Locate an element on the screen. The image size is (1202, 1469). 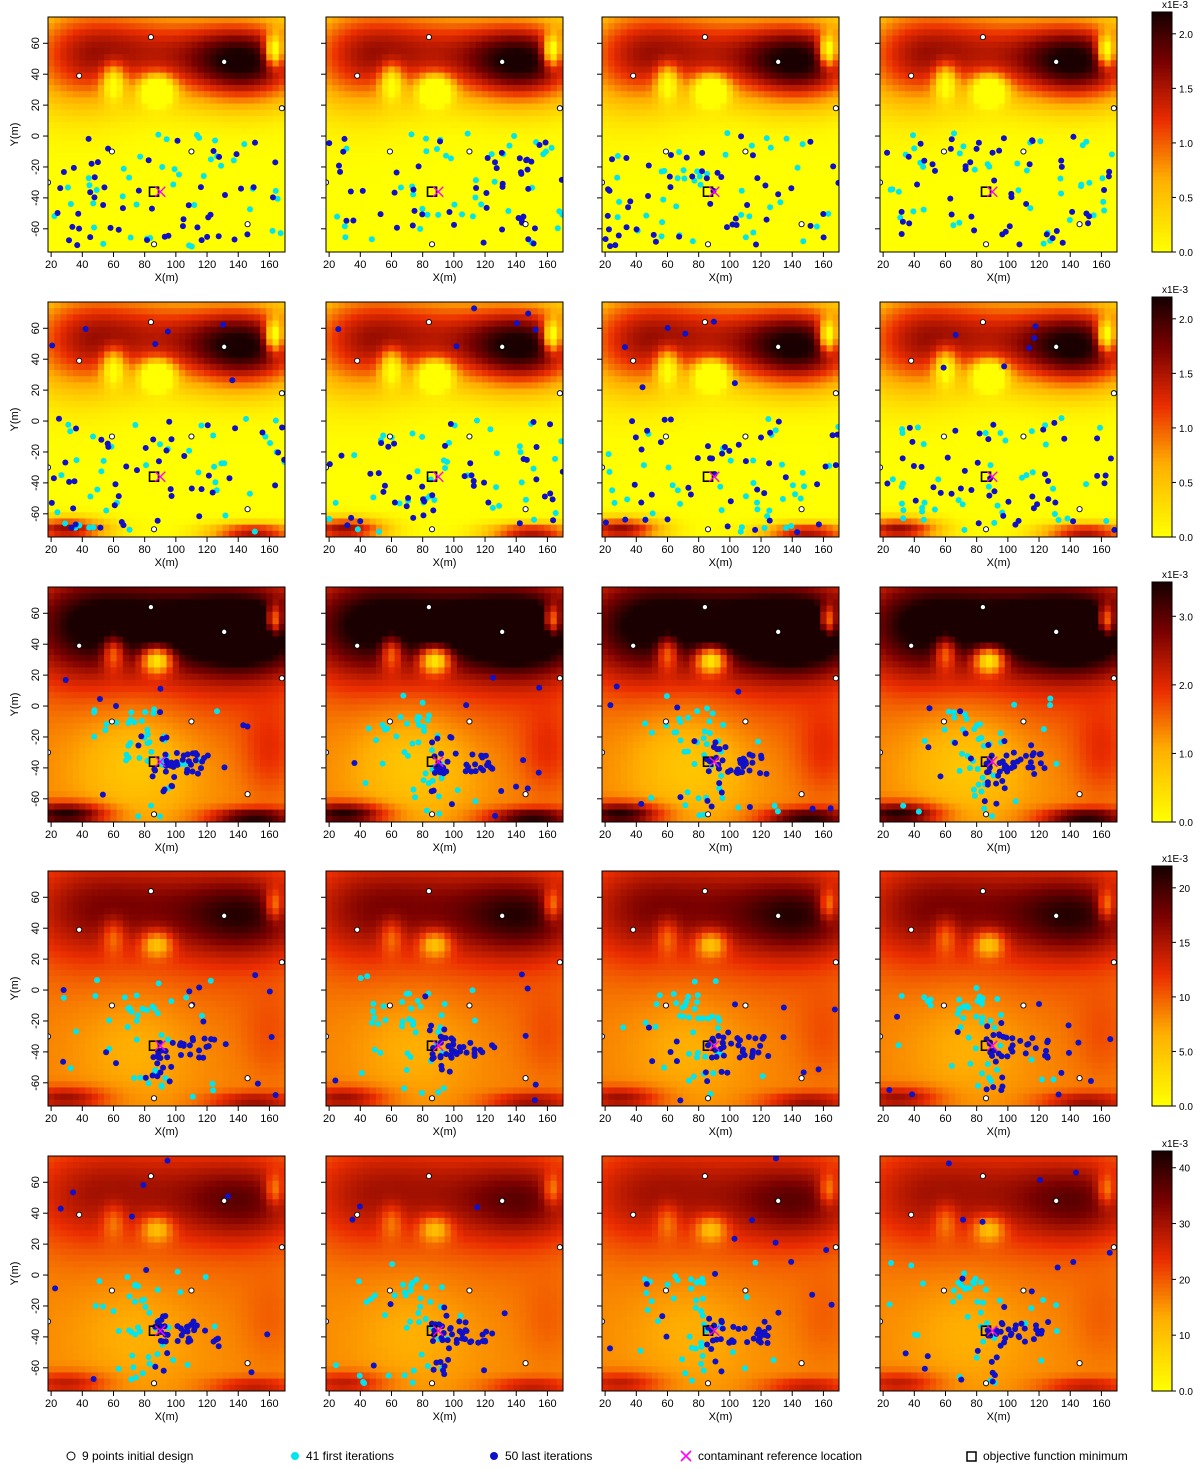
objective-minimum-marker is located at coordinates (432, 192).